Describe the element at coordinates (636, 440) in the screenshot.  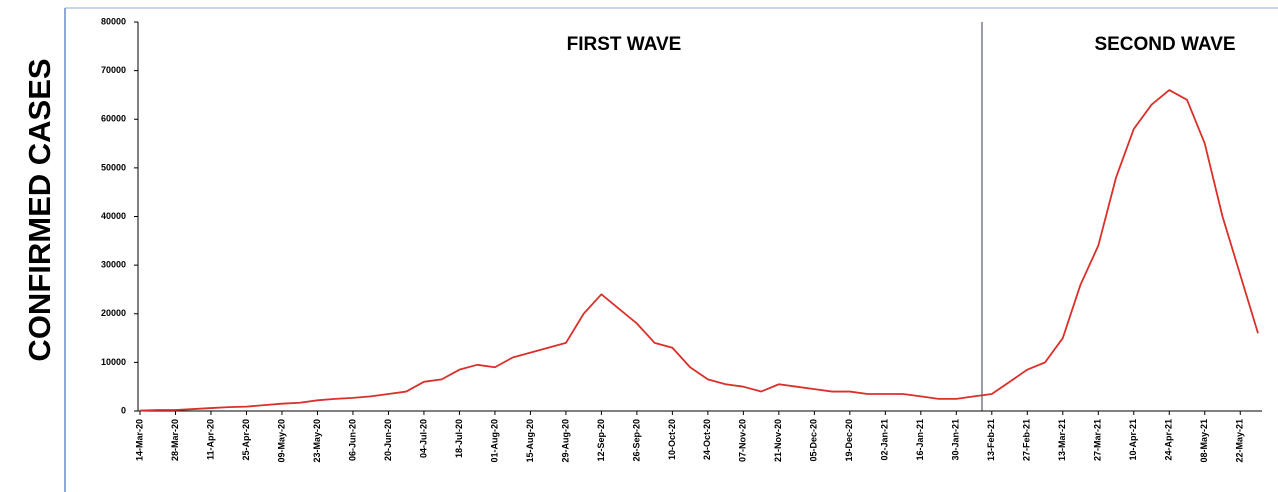
I see `x-tick-label: 26-Sep-20` at that location.